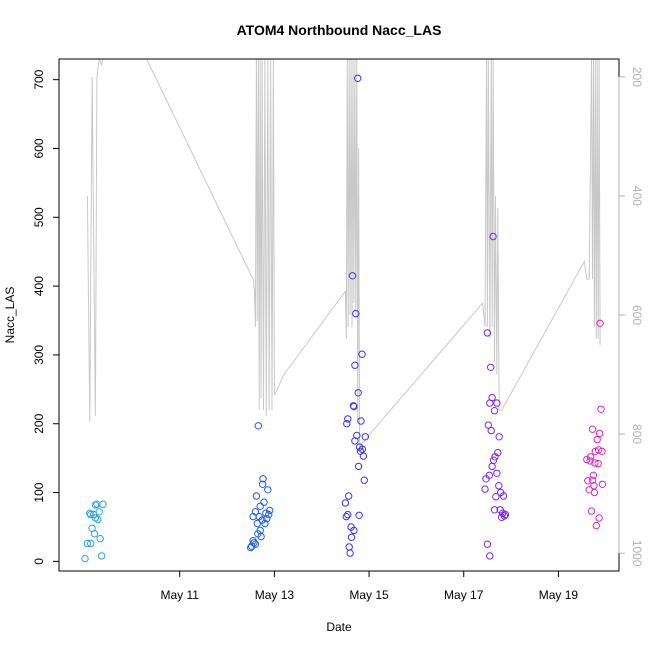 Image resolution: width=650 pixels, height=650 pixels. I want to click on y-axis-label: Nacc_LAS, so click(10, 315).